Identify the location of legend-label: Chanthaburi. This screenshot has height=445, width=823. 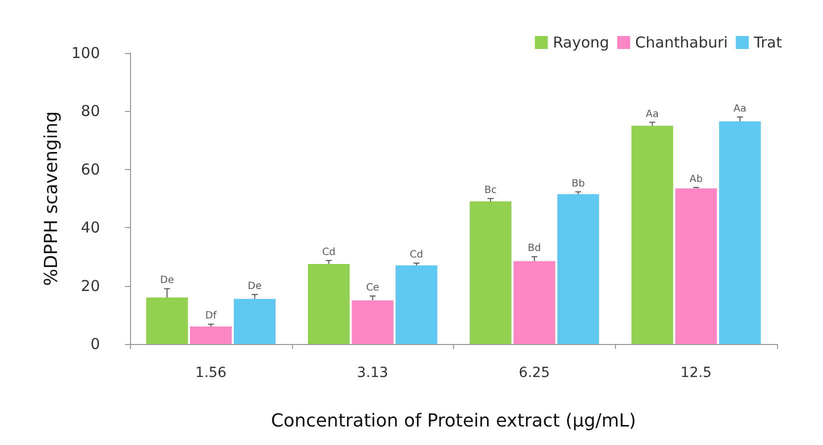
(681, 43).